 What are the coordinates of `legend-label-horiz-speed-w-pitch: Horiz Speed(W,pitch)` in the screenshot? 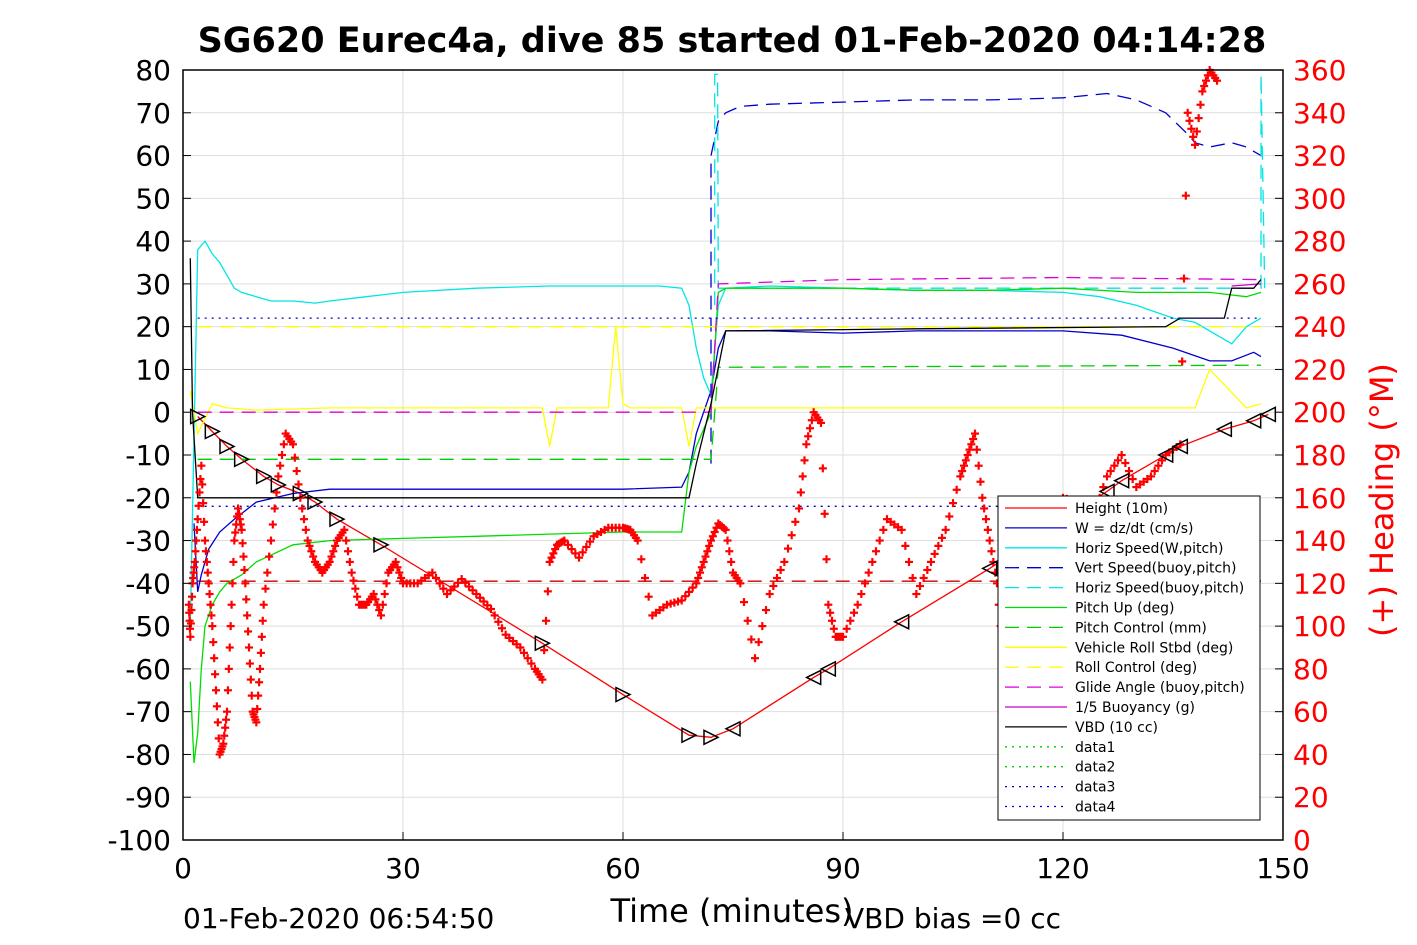 It's located at (1149, 549).